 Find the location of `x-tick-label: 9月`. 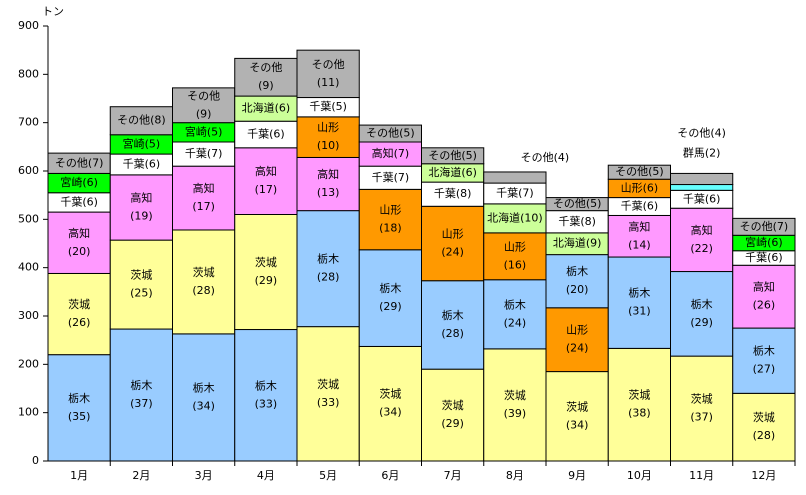

x-tick-label: 9月 is located at coordinates (577, 475).